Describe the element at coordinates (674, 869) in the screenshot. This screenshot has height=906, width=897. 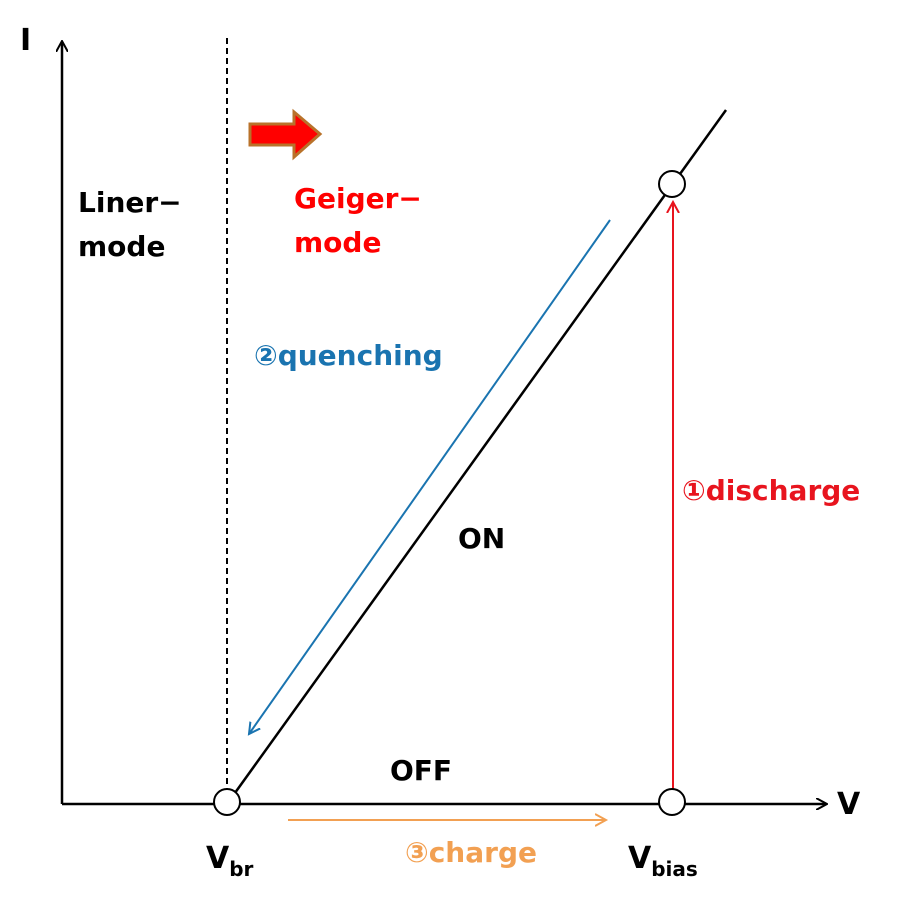
I see `vbias-label-sub: bias` at that location.